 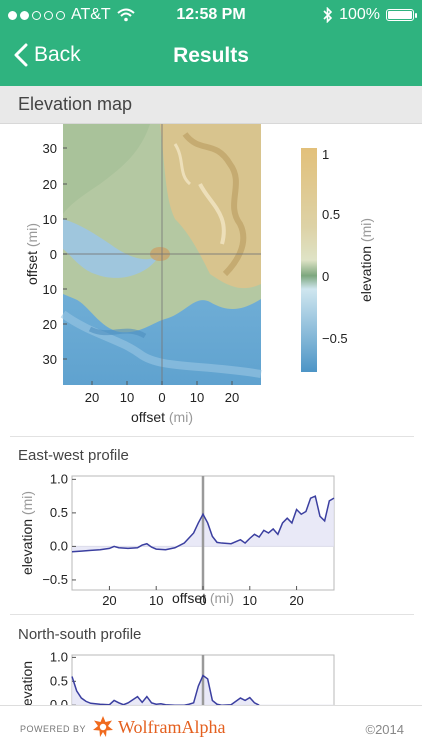 I want to click on profile-fill, so click(x=165, y=690).